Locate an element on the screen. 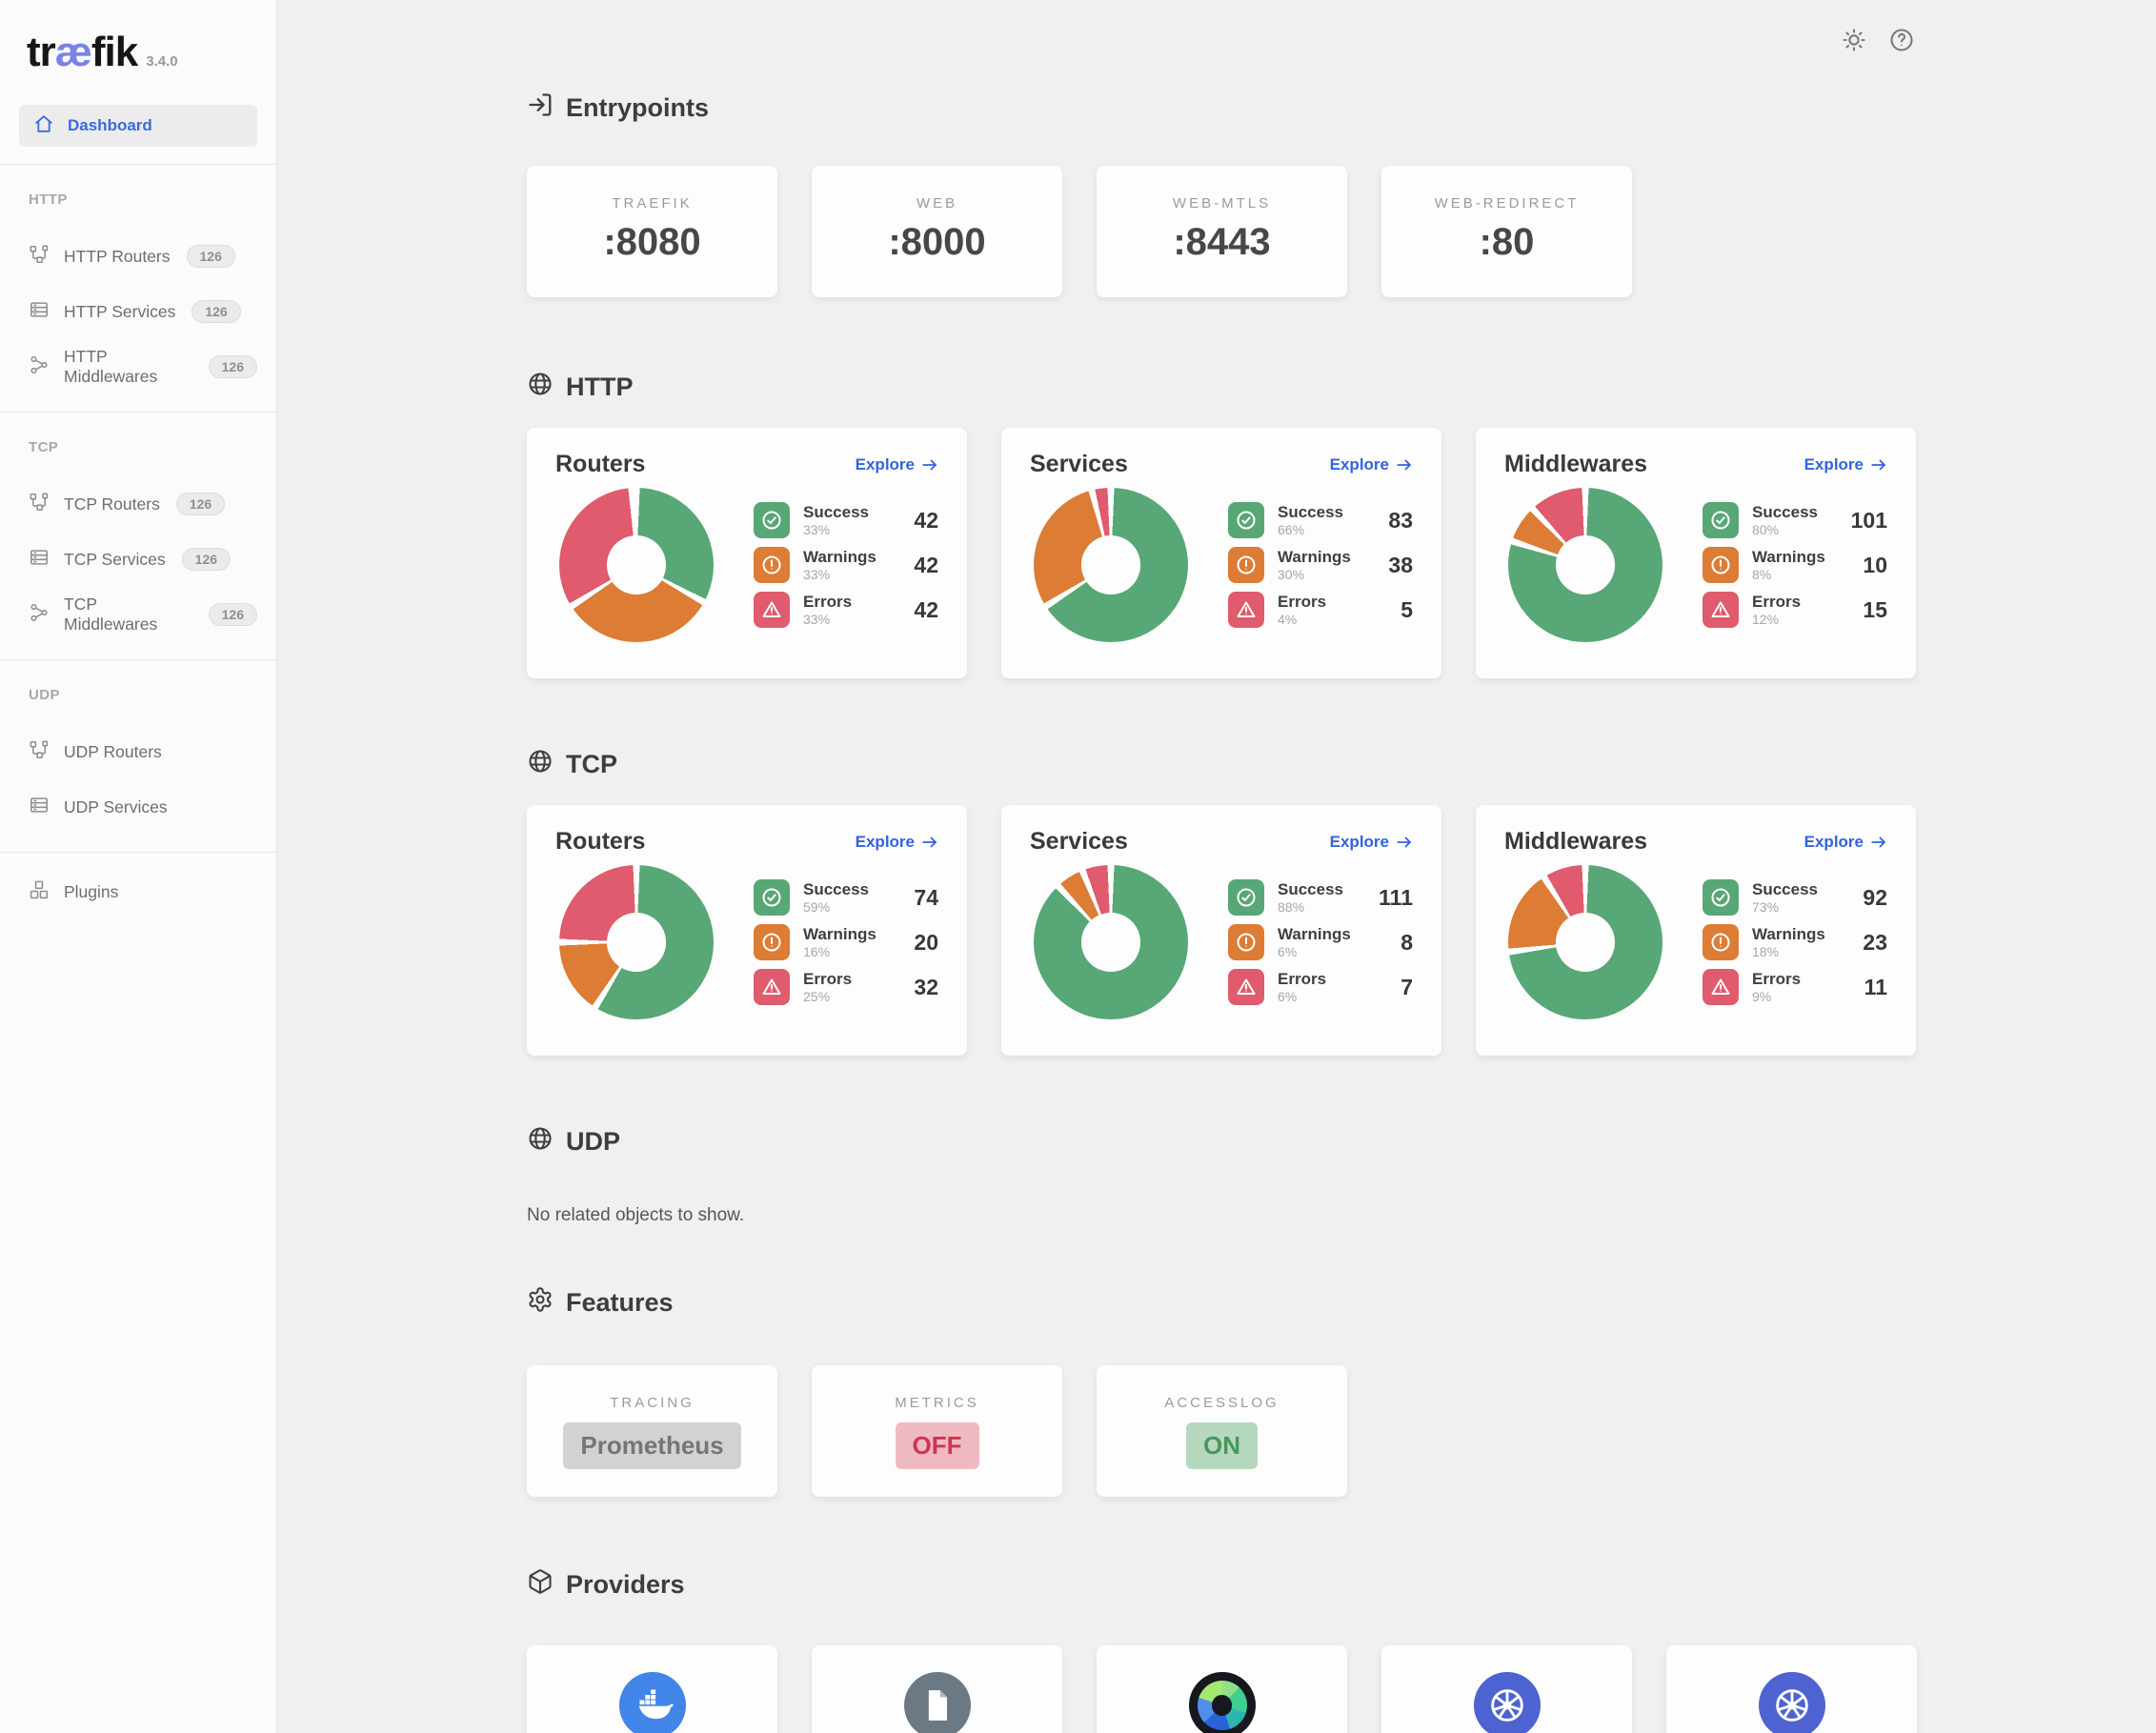 The image size is (2156, 1733). sidebar-group-tcp: TCP is located at coordinates (44, 447).